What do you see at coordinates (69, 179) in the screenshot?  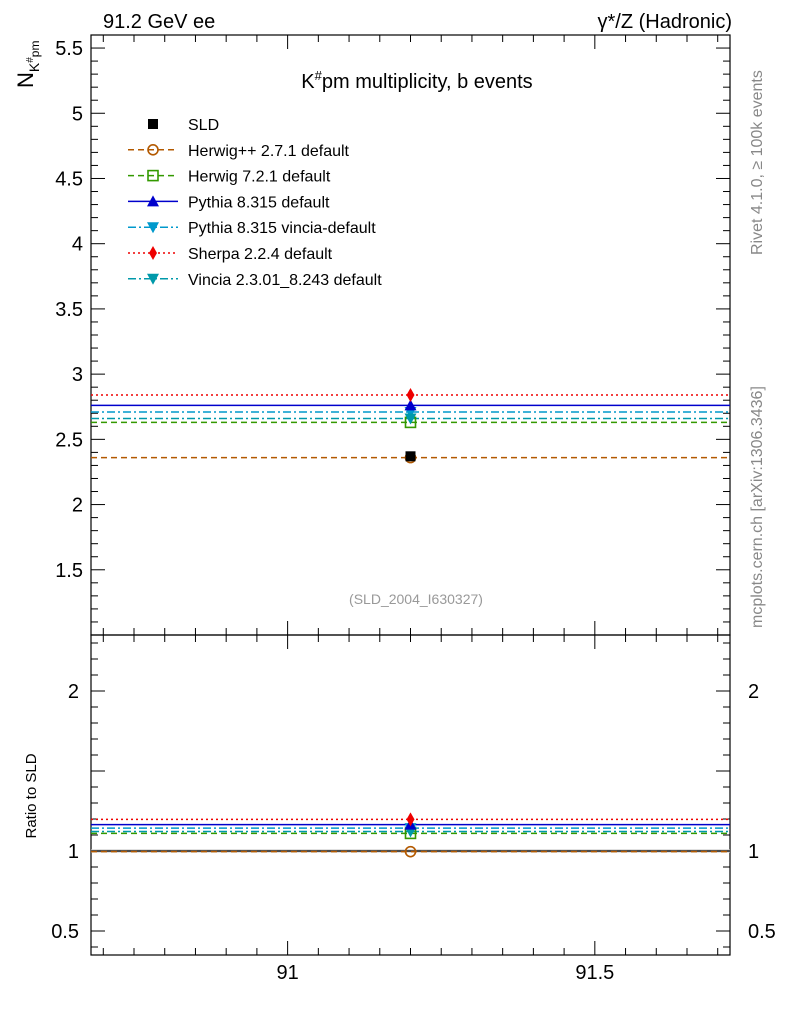 I see `main-y-tick-label: 4.5` at bounding box center [69, 179].